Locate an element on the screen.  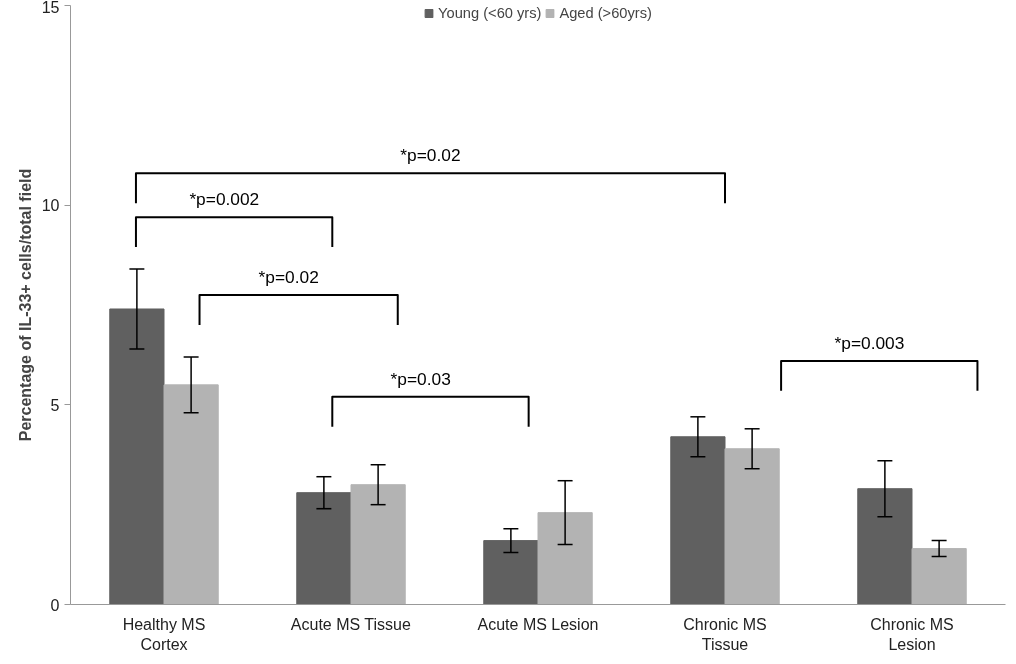
annotation: *p=0.03 is located at coordinates (420, 378).